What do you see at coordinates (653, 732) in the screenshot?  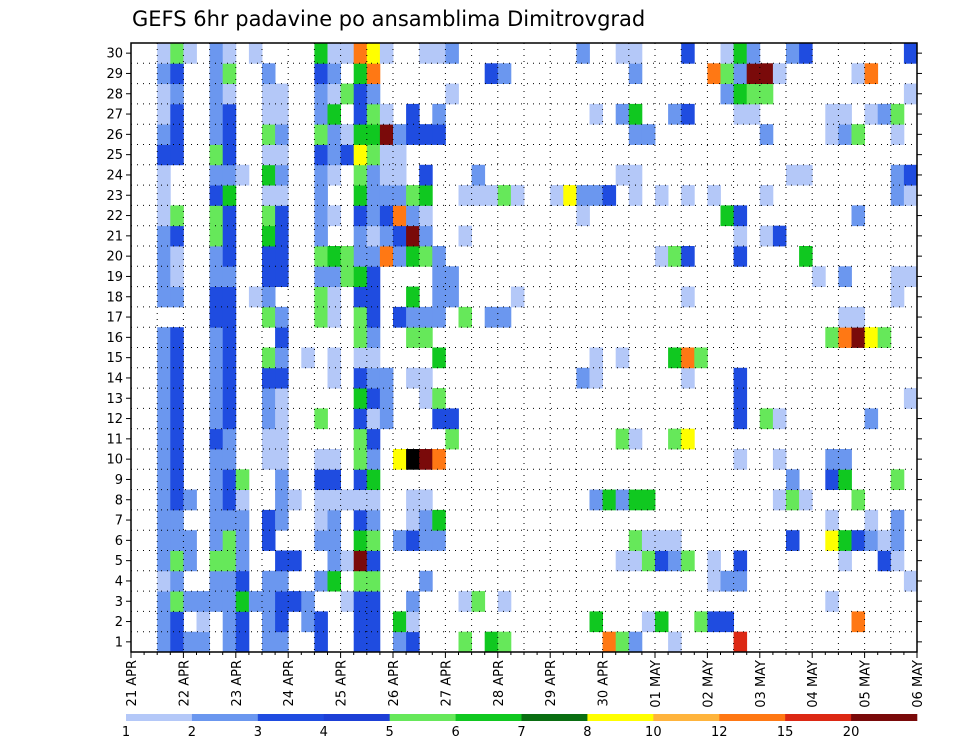 I see `legend-label: 10` at bounding box center [653, 732].